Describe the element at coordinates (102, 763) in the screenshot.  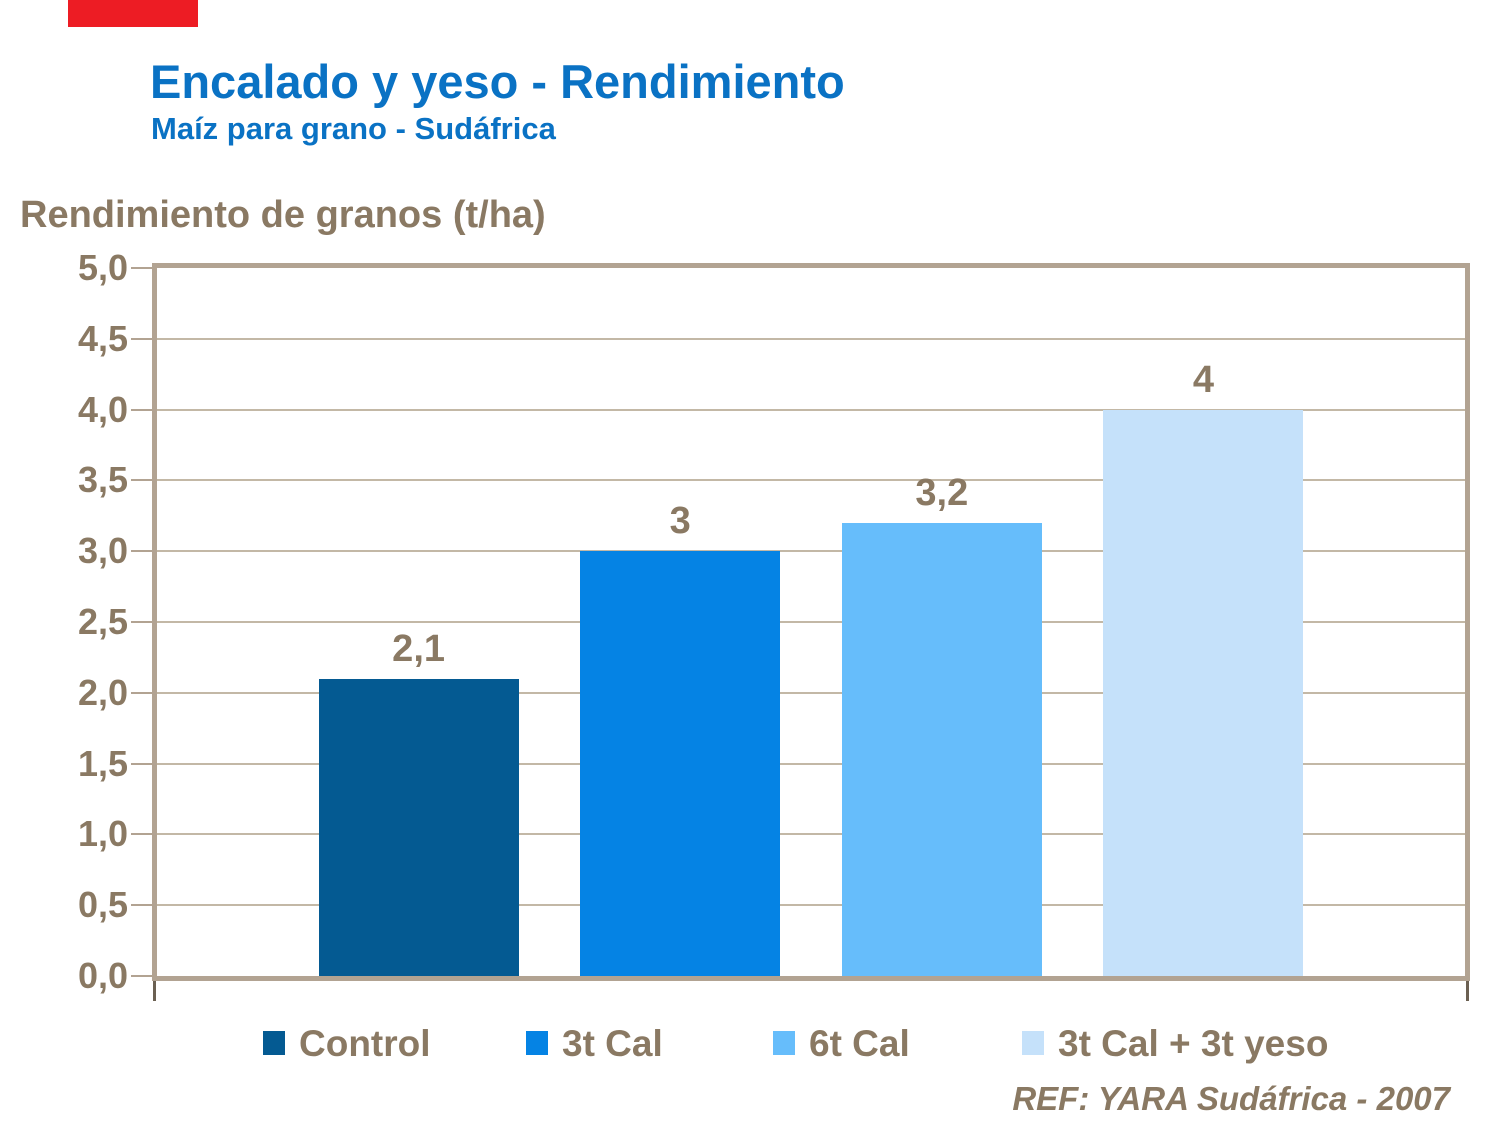
I see `y-axis-tick-label: 1,5` at that location.